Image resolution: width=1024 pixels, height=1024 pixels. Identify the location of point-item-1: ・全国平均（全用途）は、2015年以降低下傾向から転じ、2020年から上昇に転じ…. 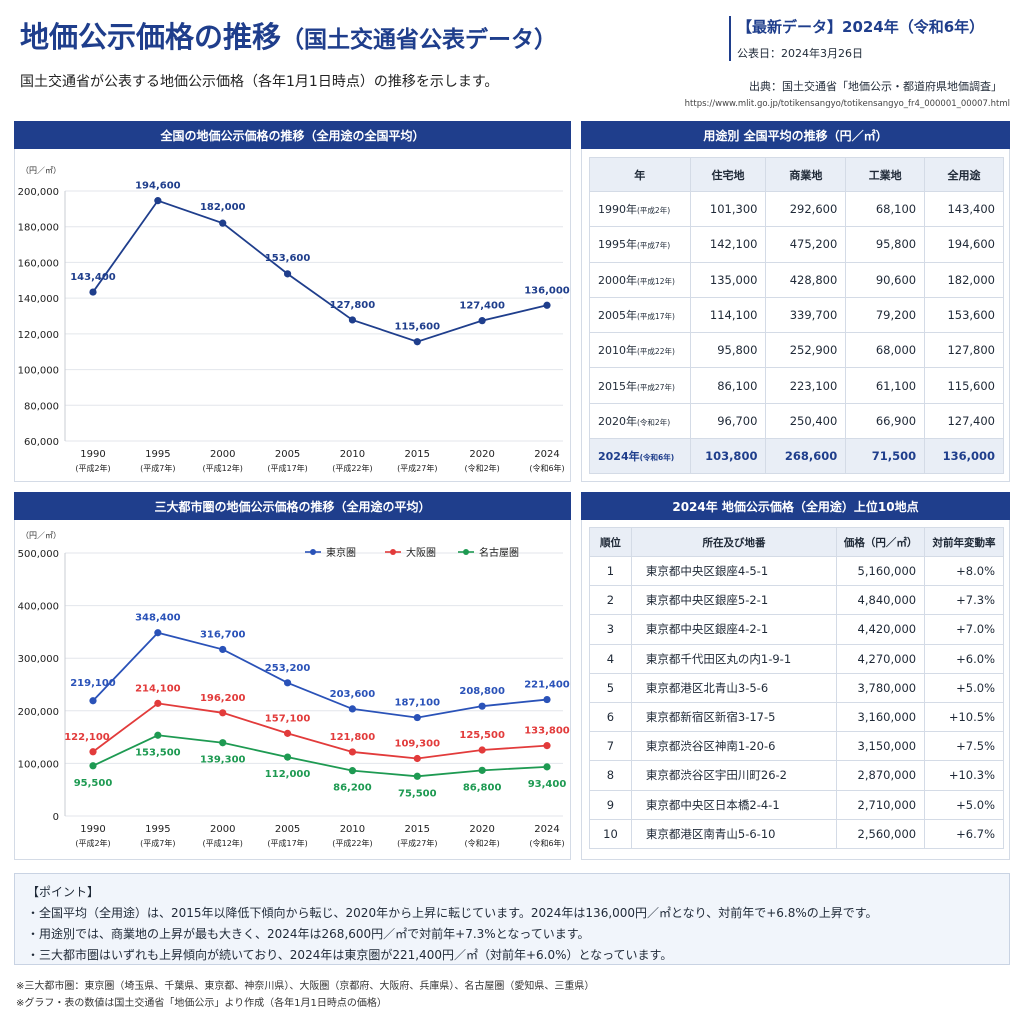
(452, 913).